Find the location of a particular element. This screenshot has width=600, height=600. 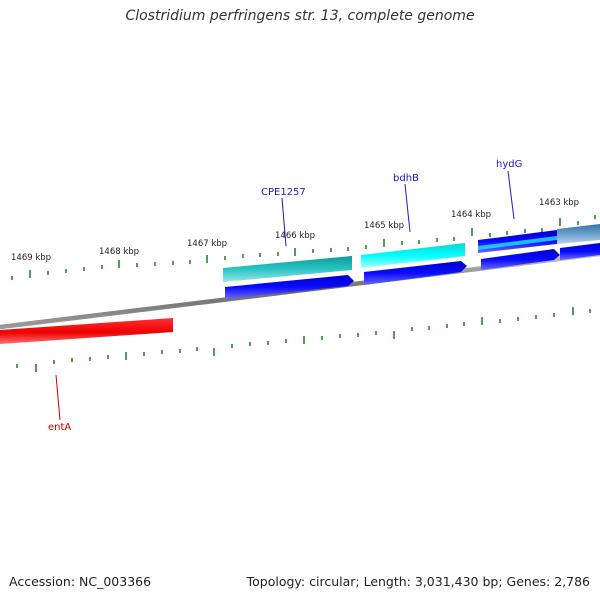

feature-hydG-overlap is located at coordinates (517, 243).